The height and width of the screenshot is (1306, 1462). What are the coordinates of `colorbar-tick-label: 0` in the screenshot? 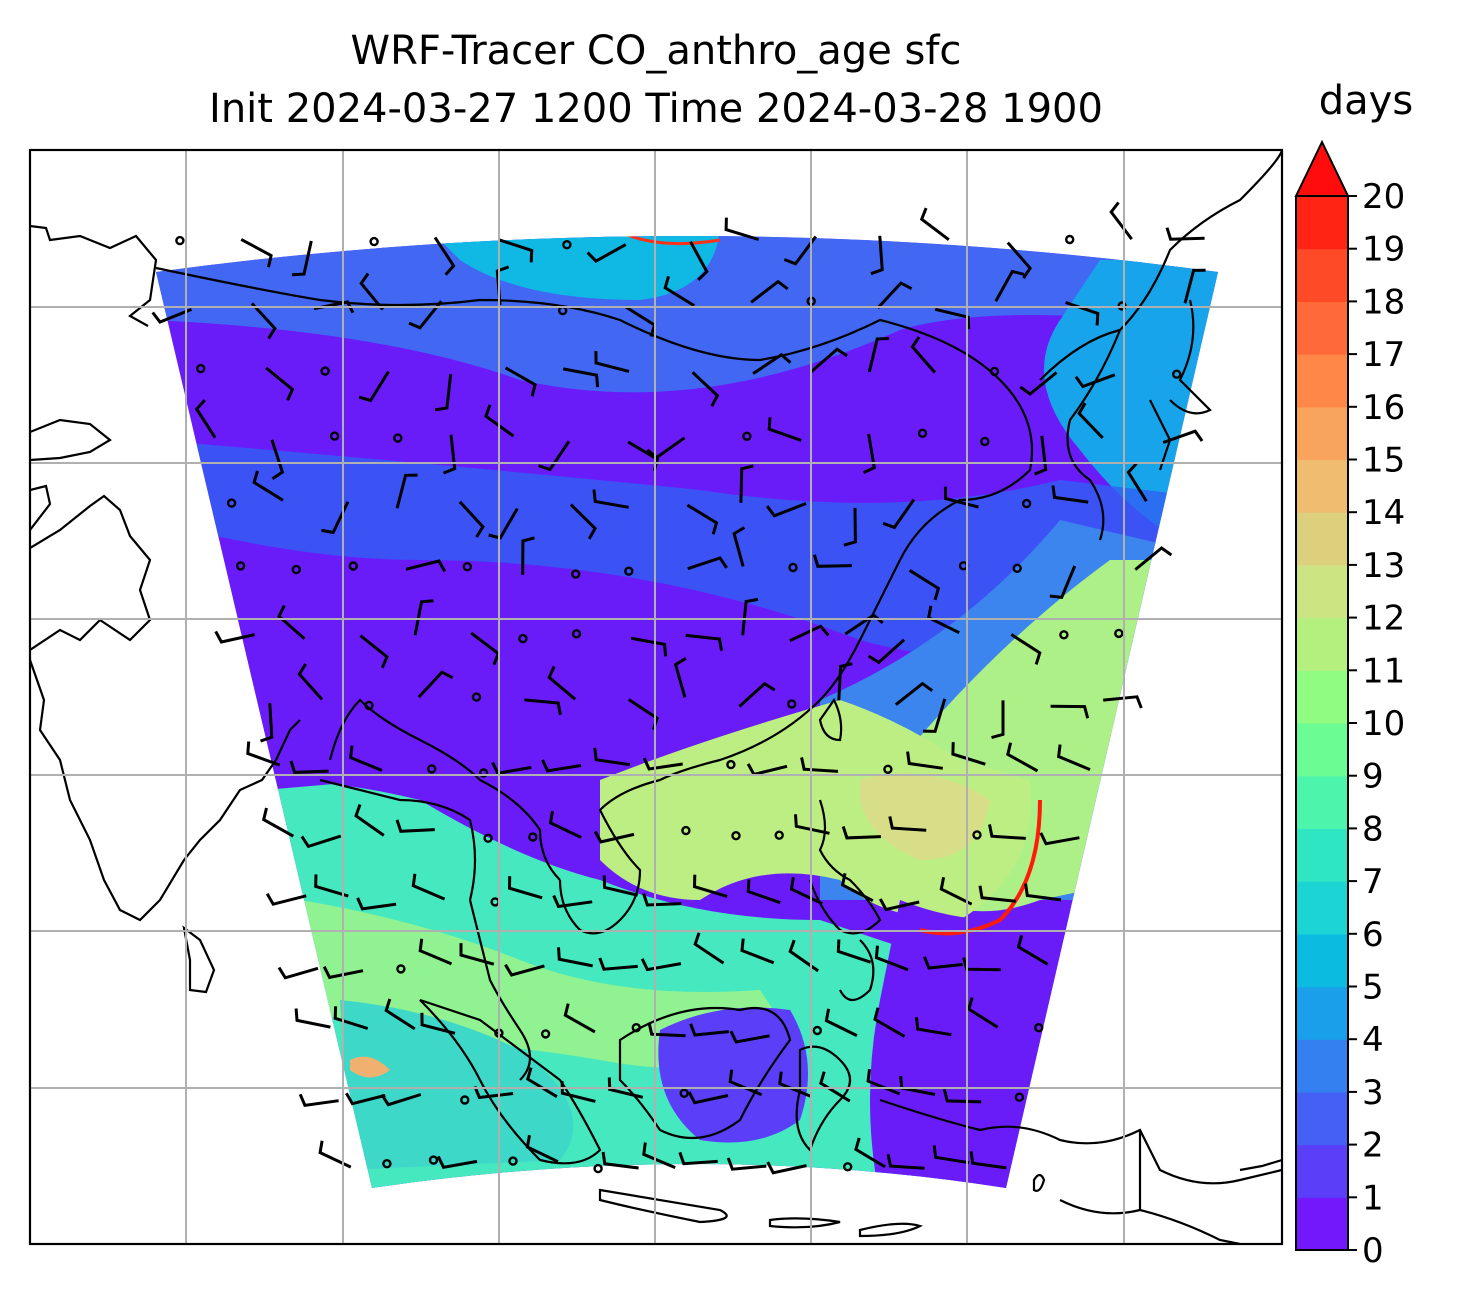 It's located at (1373, 1251).